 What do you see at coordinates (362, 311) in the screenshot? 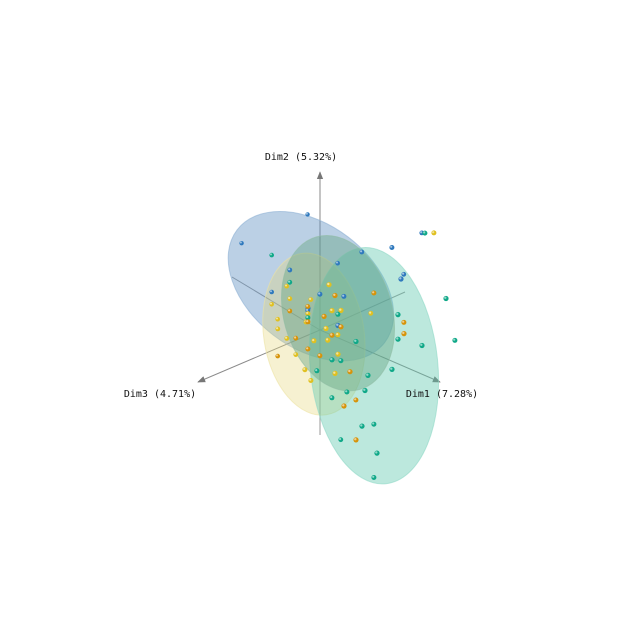
I see `axis-dim3-negative-line` at bounding box center [362, 311].